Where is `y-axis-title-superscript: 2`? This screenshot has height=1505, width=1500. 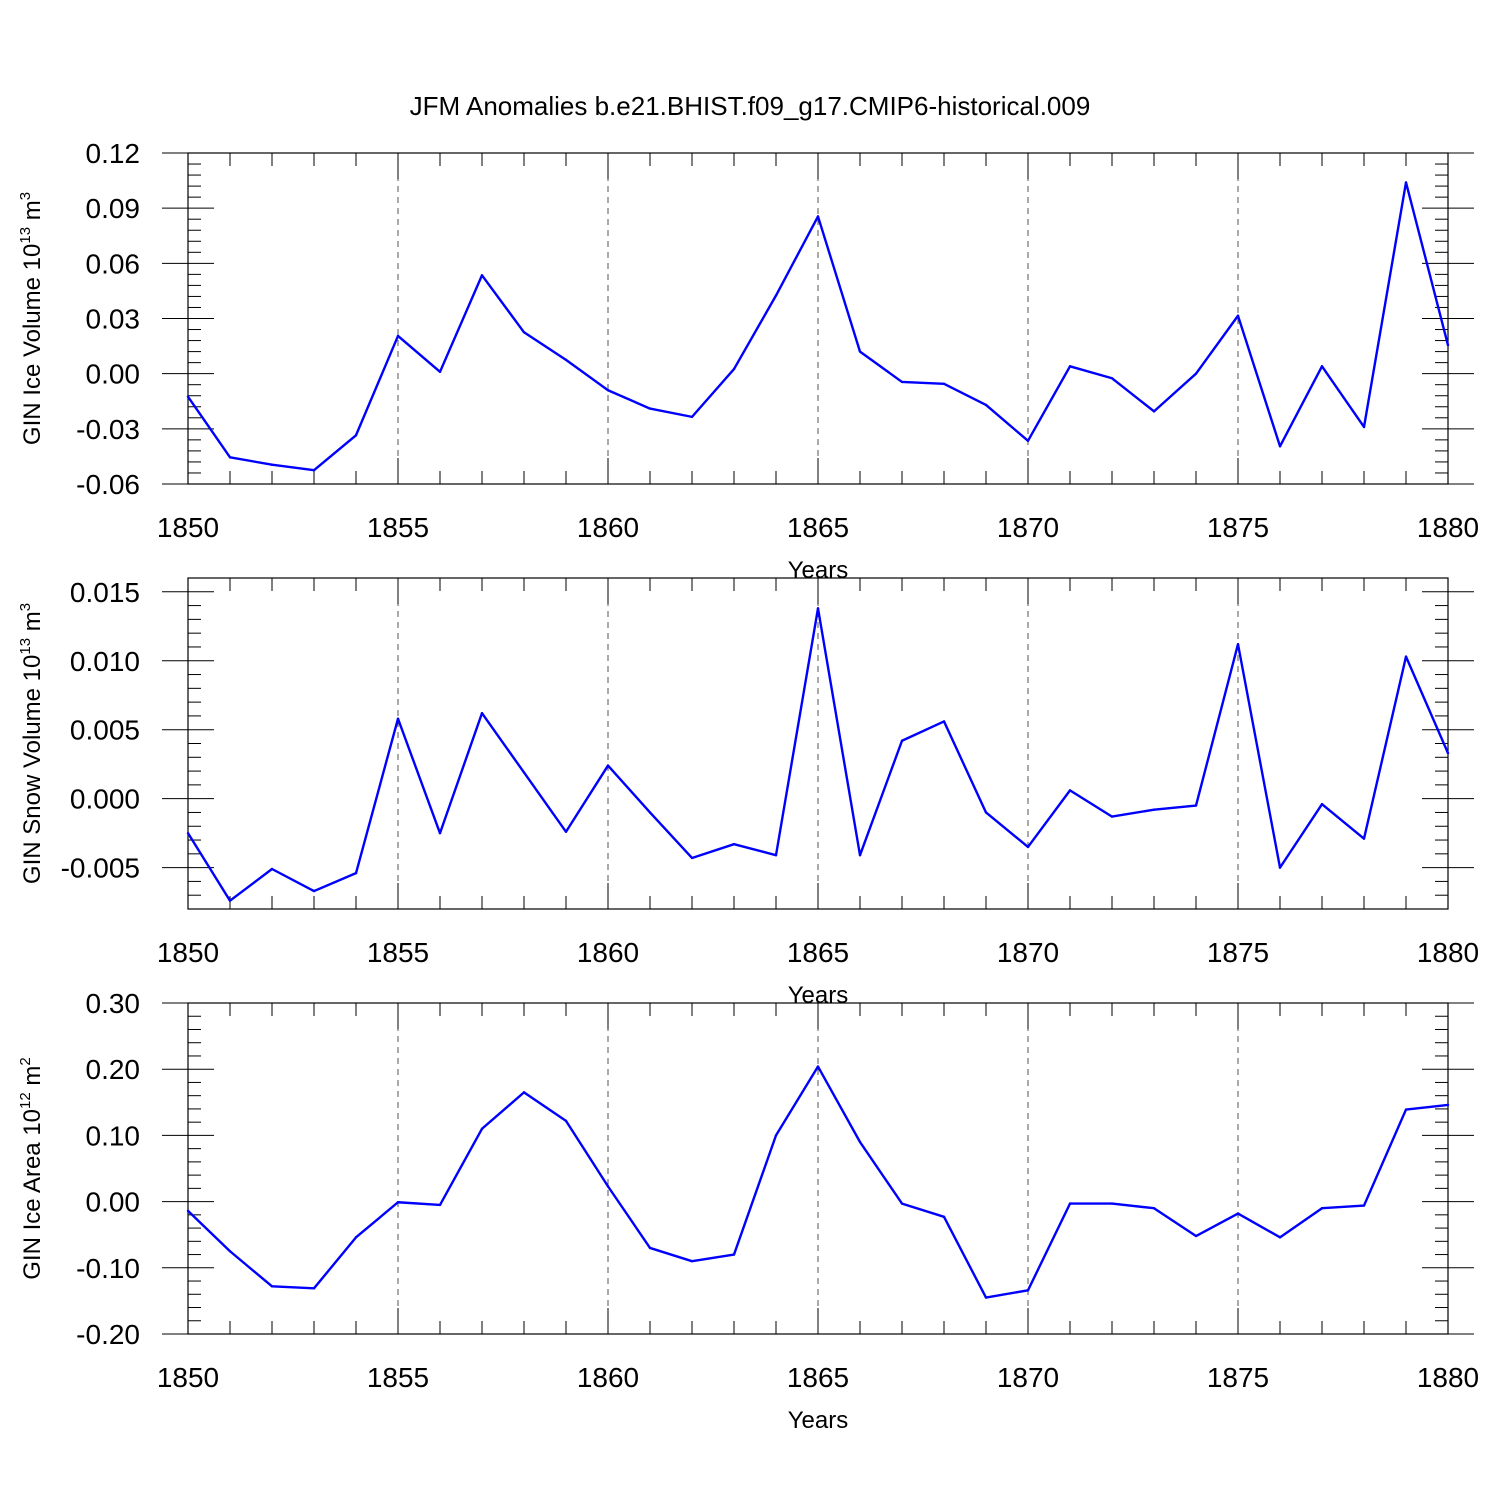
y-axis-title-superscript: 2 is located at coordinates (25, 1061).